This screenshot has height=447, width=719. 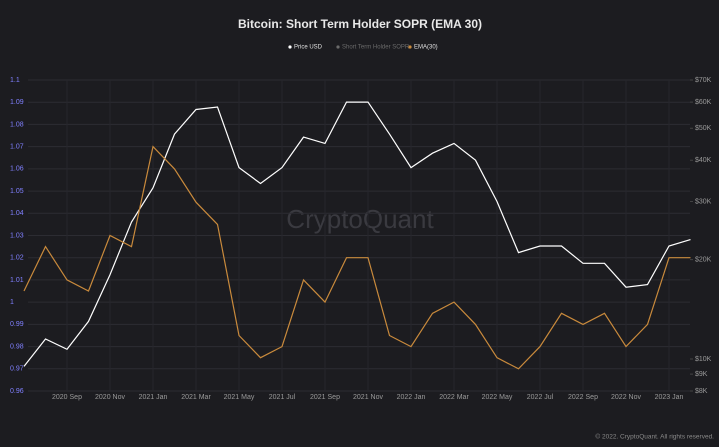 I want to click on legend-label: Price USD, so click(x=308, y=48).